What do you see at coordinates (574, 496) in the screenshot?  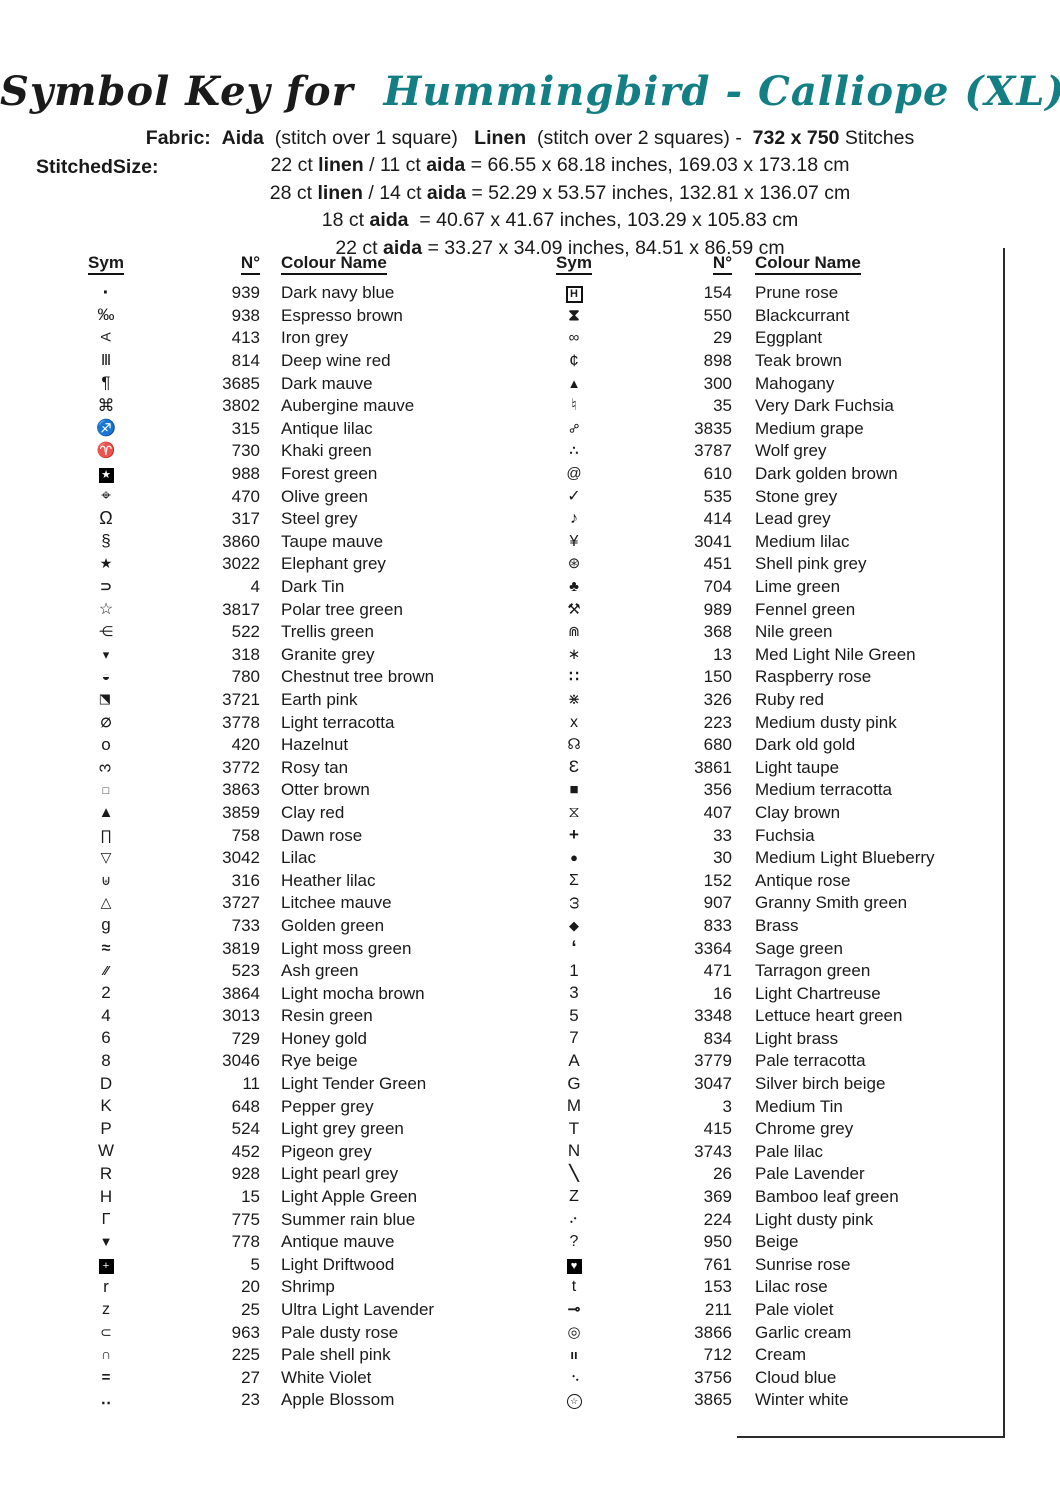 I see `stitch-symbol-glyph: ✓` at bounding box center [574, 496].